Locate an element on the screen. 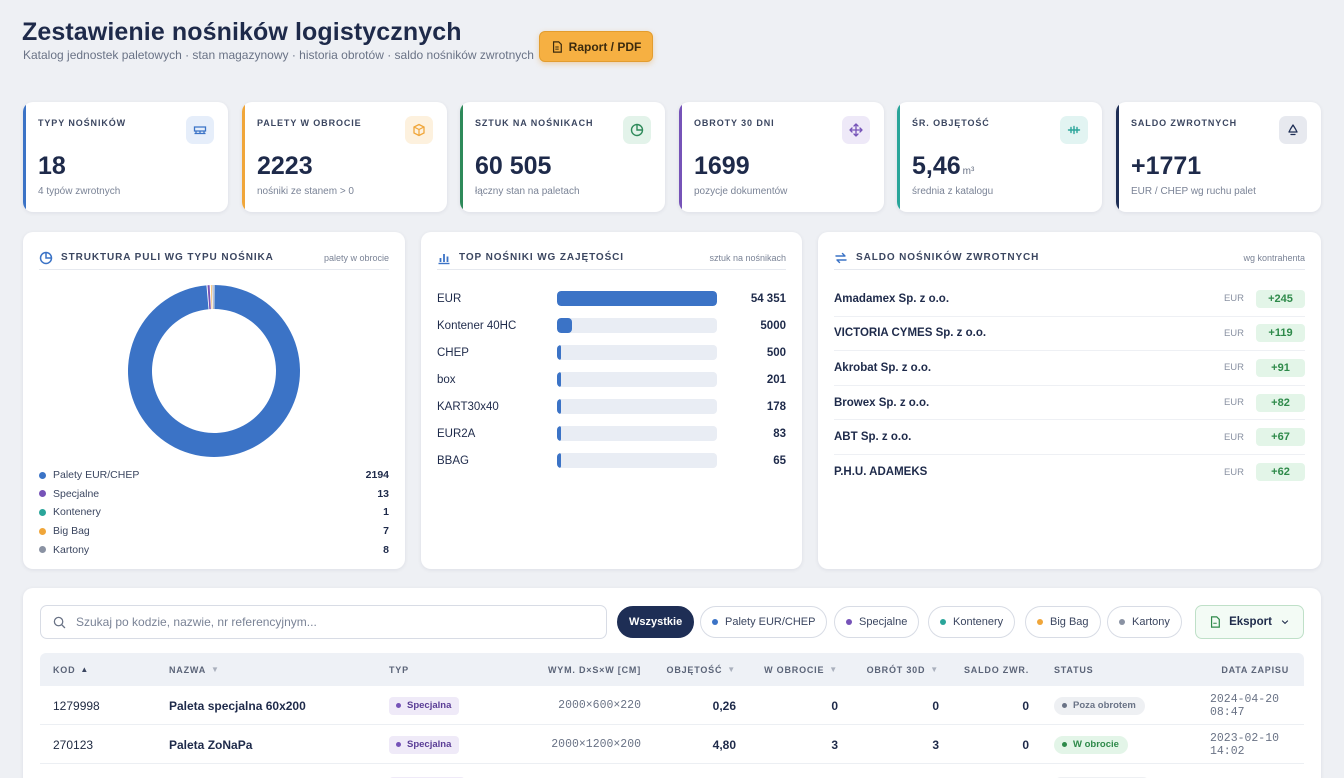  filter-chip: Big Bag is located at coordinates (1063, 622).